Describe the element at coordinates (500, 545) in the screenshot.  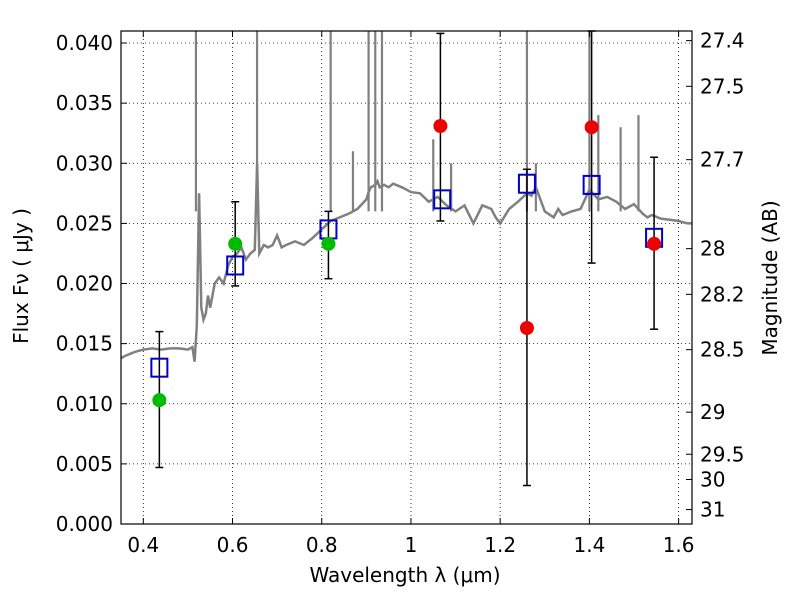
I see `x-tick-label: 1.2` at that location.